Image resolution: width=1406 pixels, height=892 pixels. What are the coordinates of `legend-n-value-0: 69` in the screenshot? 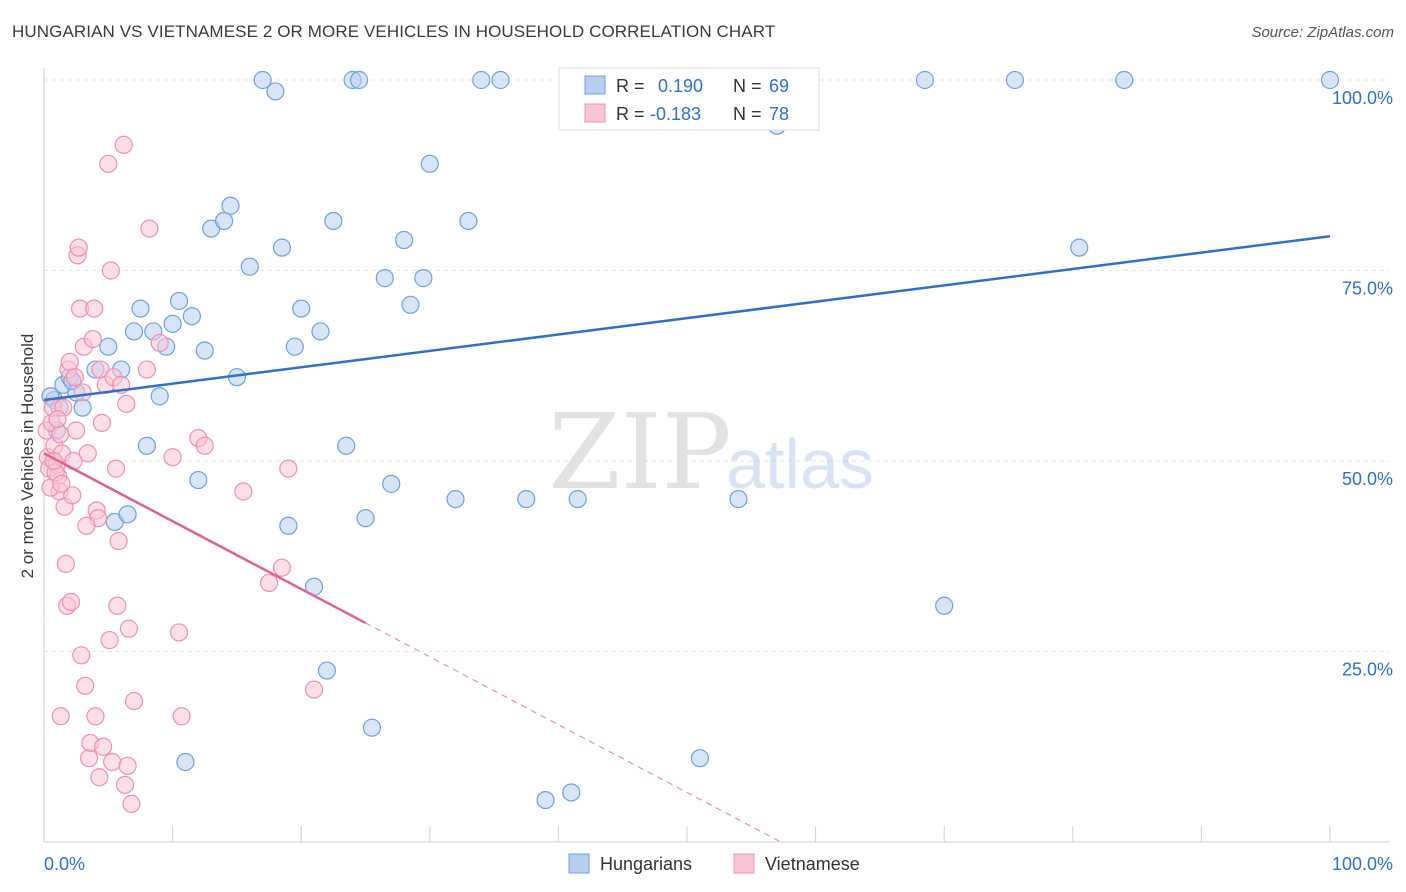 It's located at (779, 86).